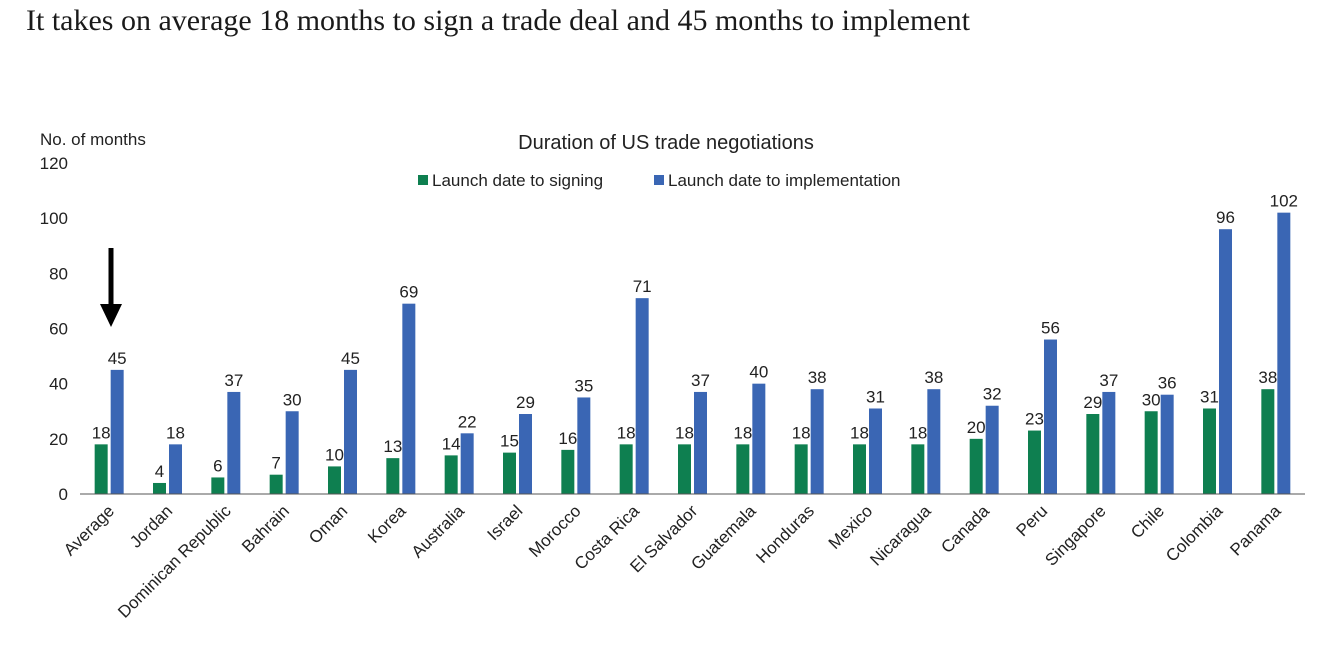 This screenshot has height=652, width=1324. What do you see at coordinates (58, 273) in the screenshot?
I see `y-tick-label: 80` at bounding box center [58, 273].